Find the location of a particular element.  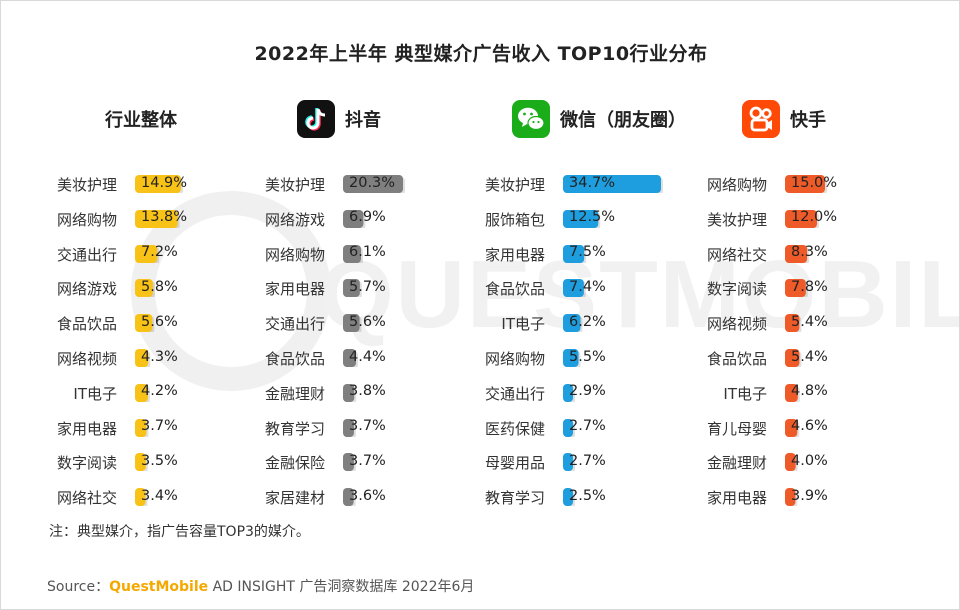

value-label: 12.5% is located at coordinates (592, 217).